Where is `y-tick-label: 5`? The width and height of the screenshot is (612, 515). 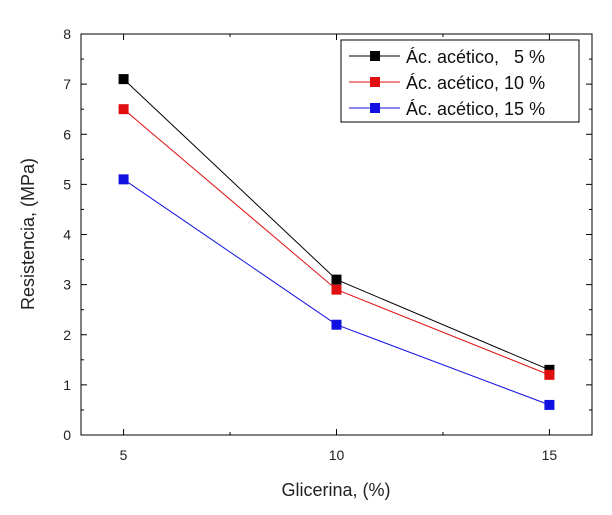 y-tick-label: 5 is located at coordinates (67, 184).